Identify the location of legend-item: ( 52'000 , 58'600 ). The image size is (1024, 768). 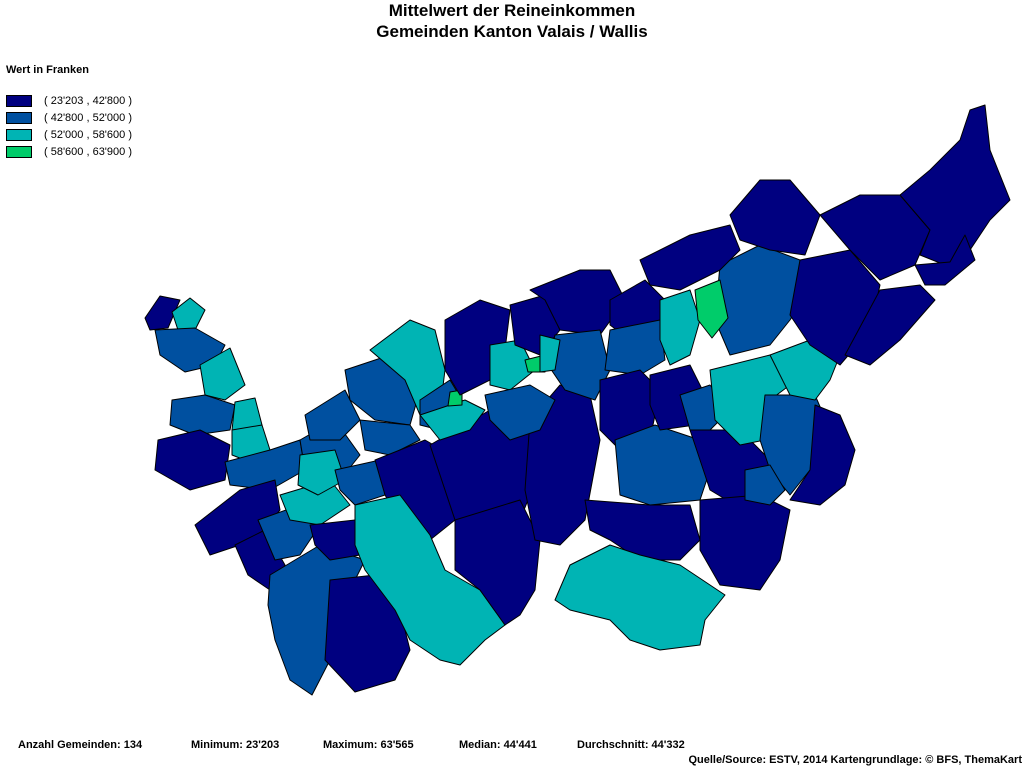
(69, 134).